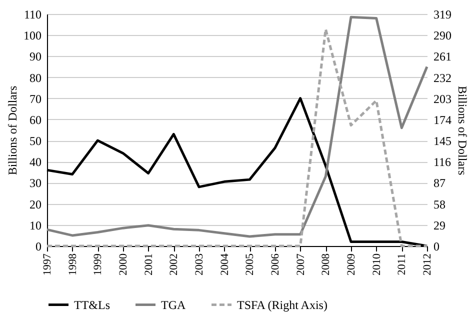 Image resolution: width=474 pixels, height=317 pixels. Describe the element at coordinates (124, 264) in the screenshot. I see `x-tick-label: 2000` at that location.